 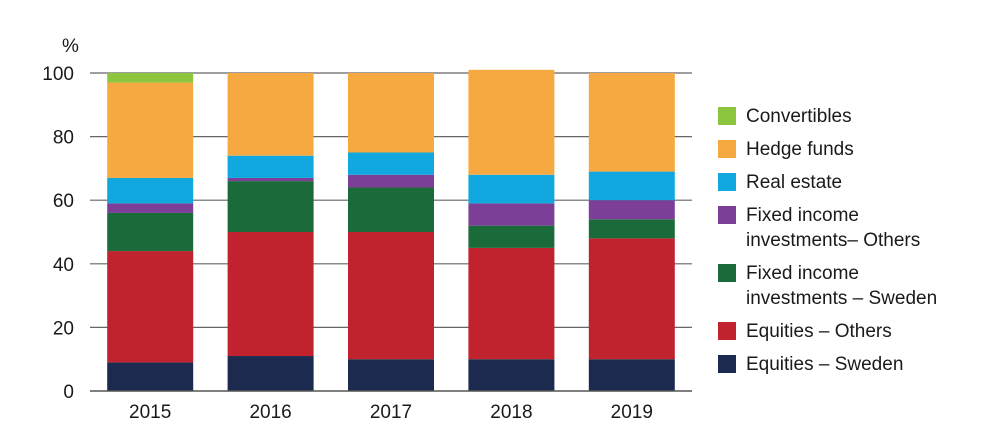 I want to click on y-tick-labels: 0 20 40 60 80 100, so click(x=58, y=233).